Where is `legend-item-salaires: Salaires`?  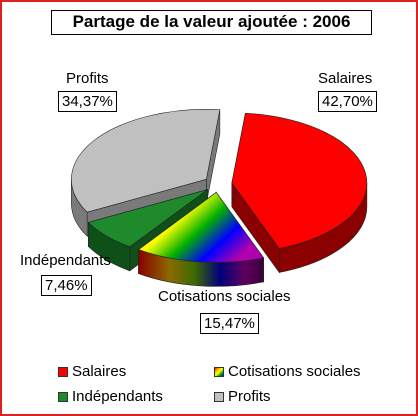 legend-item-salaires: Salaires is located at coordinates (92, 371).